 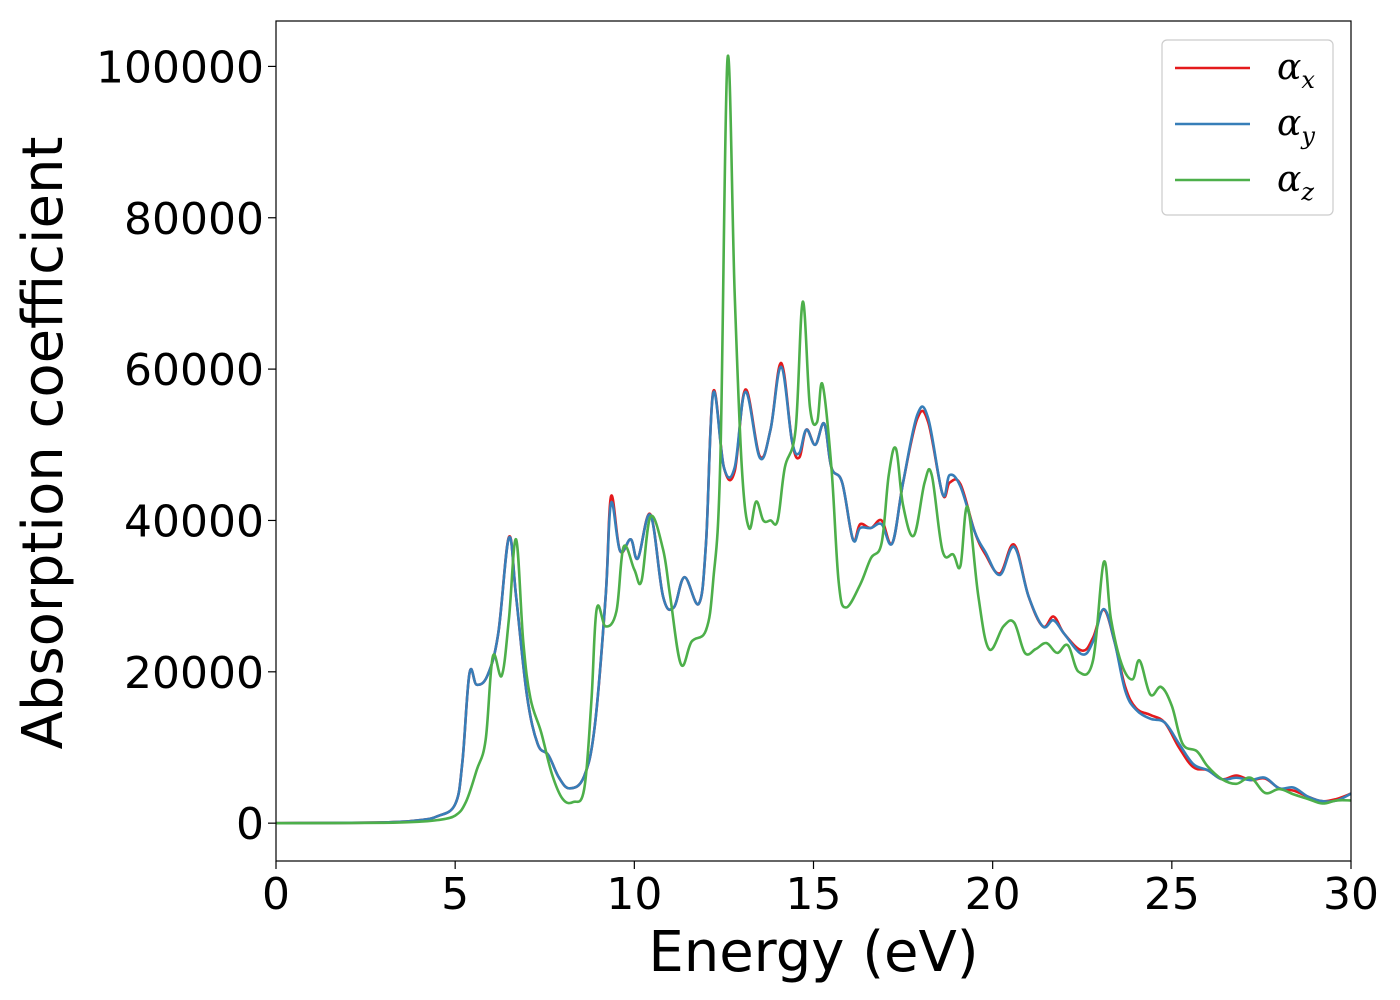 What do you see at coordinates (814, 894) in the screenshot?
I see `x-tick-label: 15` at bounding box center [814, 894].